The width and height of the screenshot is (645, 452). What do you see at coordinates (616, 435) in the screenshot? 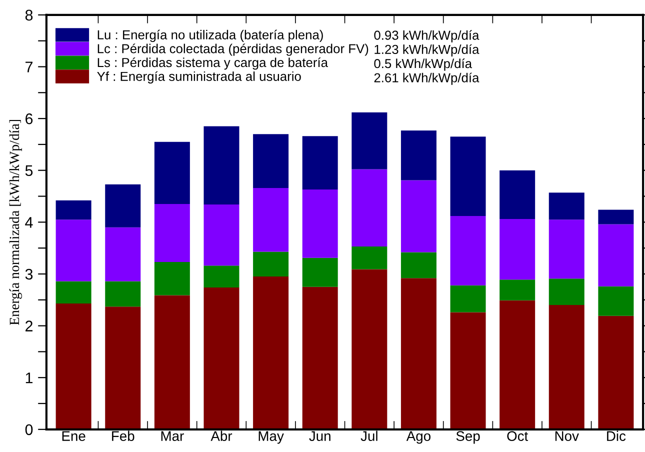
I see `x-tick-label: Dic` at bounding box center [616, 435].